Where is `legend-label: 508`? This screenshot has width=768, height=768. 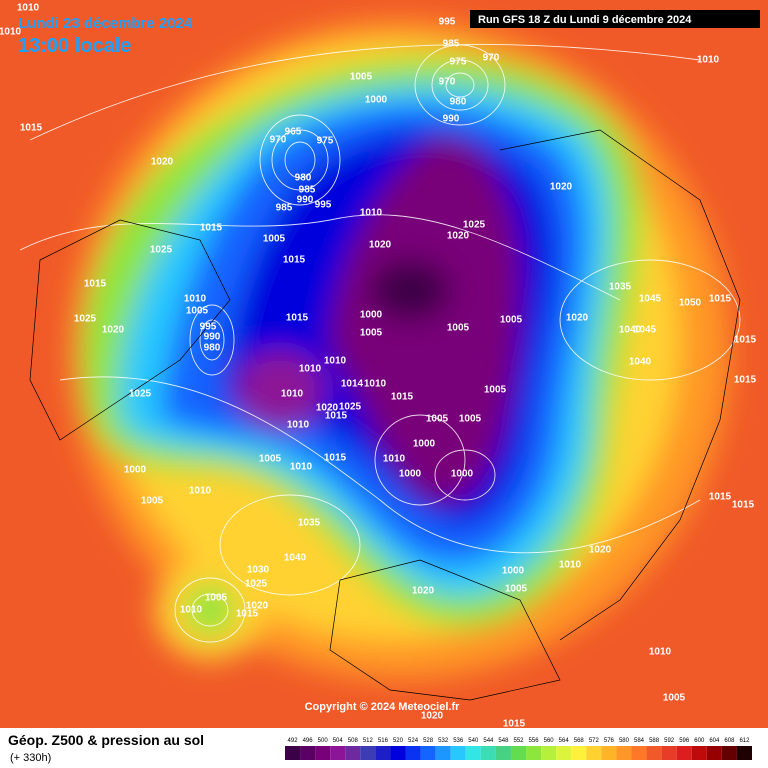
legend-label: 508 is located at coordinates (353, 741).